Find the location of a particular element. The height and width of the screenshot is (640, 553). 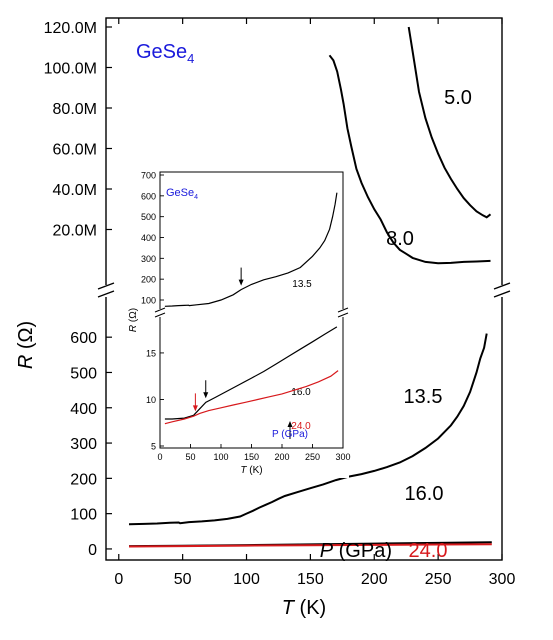

y-axis-title: R (Ω) is located at coordinates (26, 345).